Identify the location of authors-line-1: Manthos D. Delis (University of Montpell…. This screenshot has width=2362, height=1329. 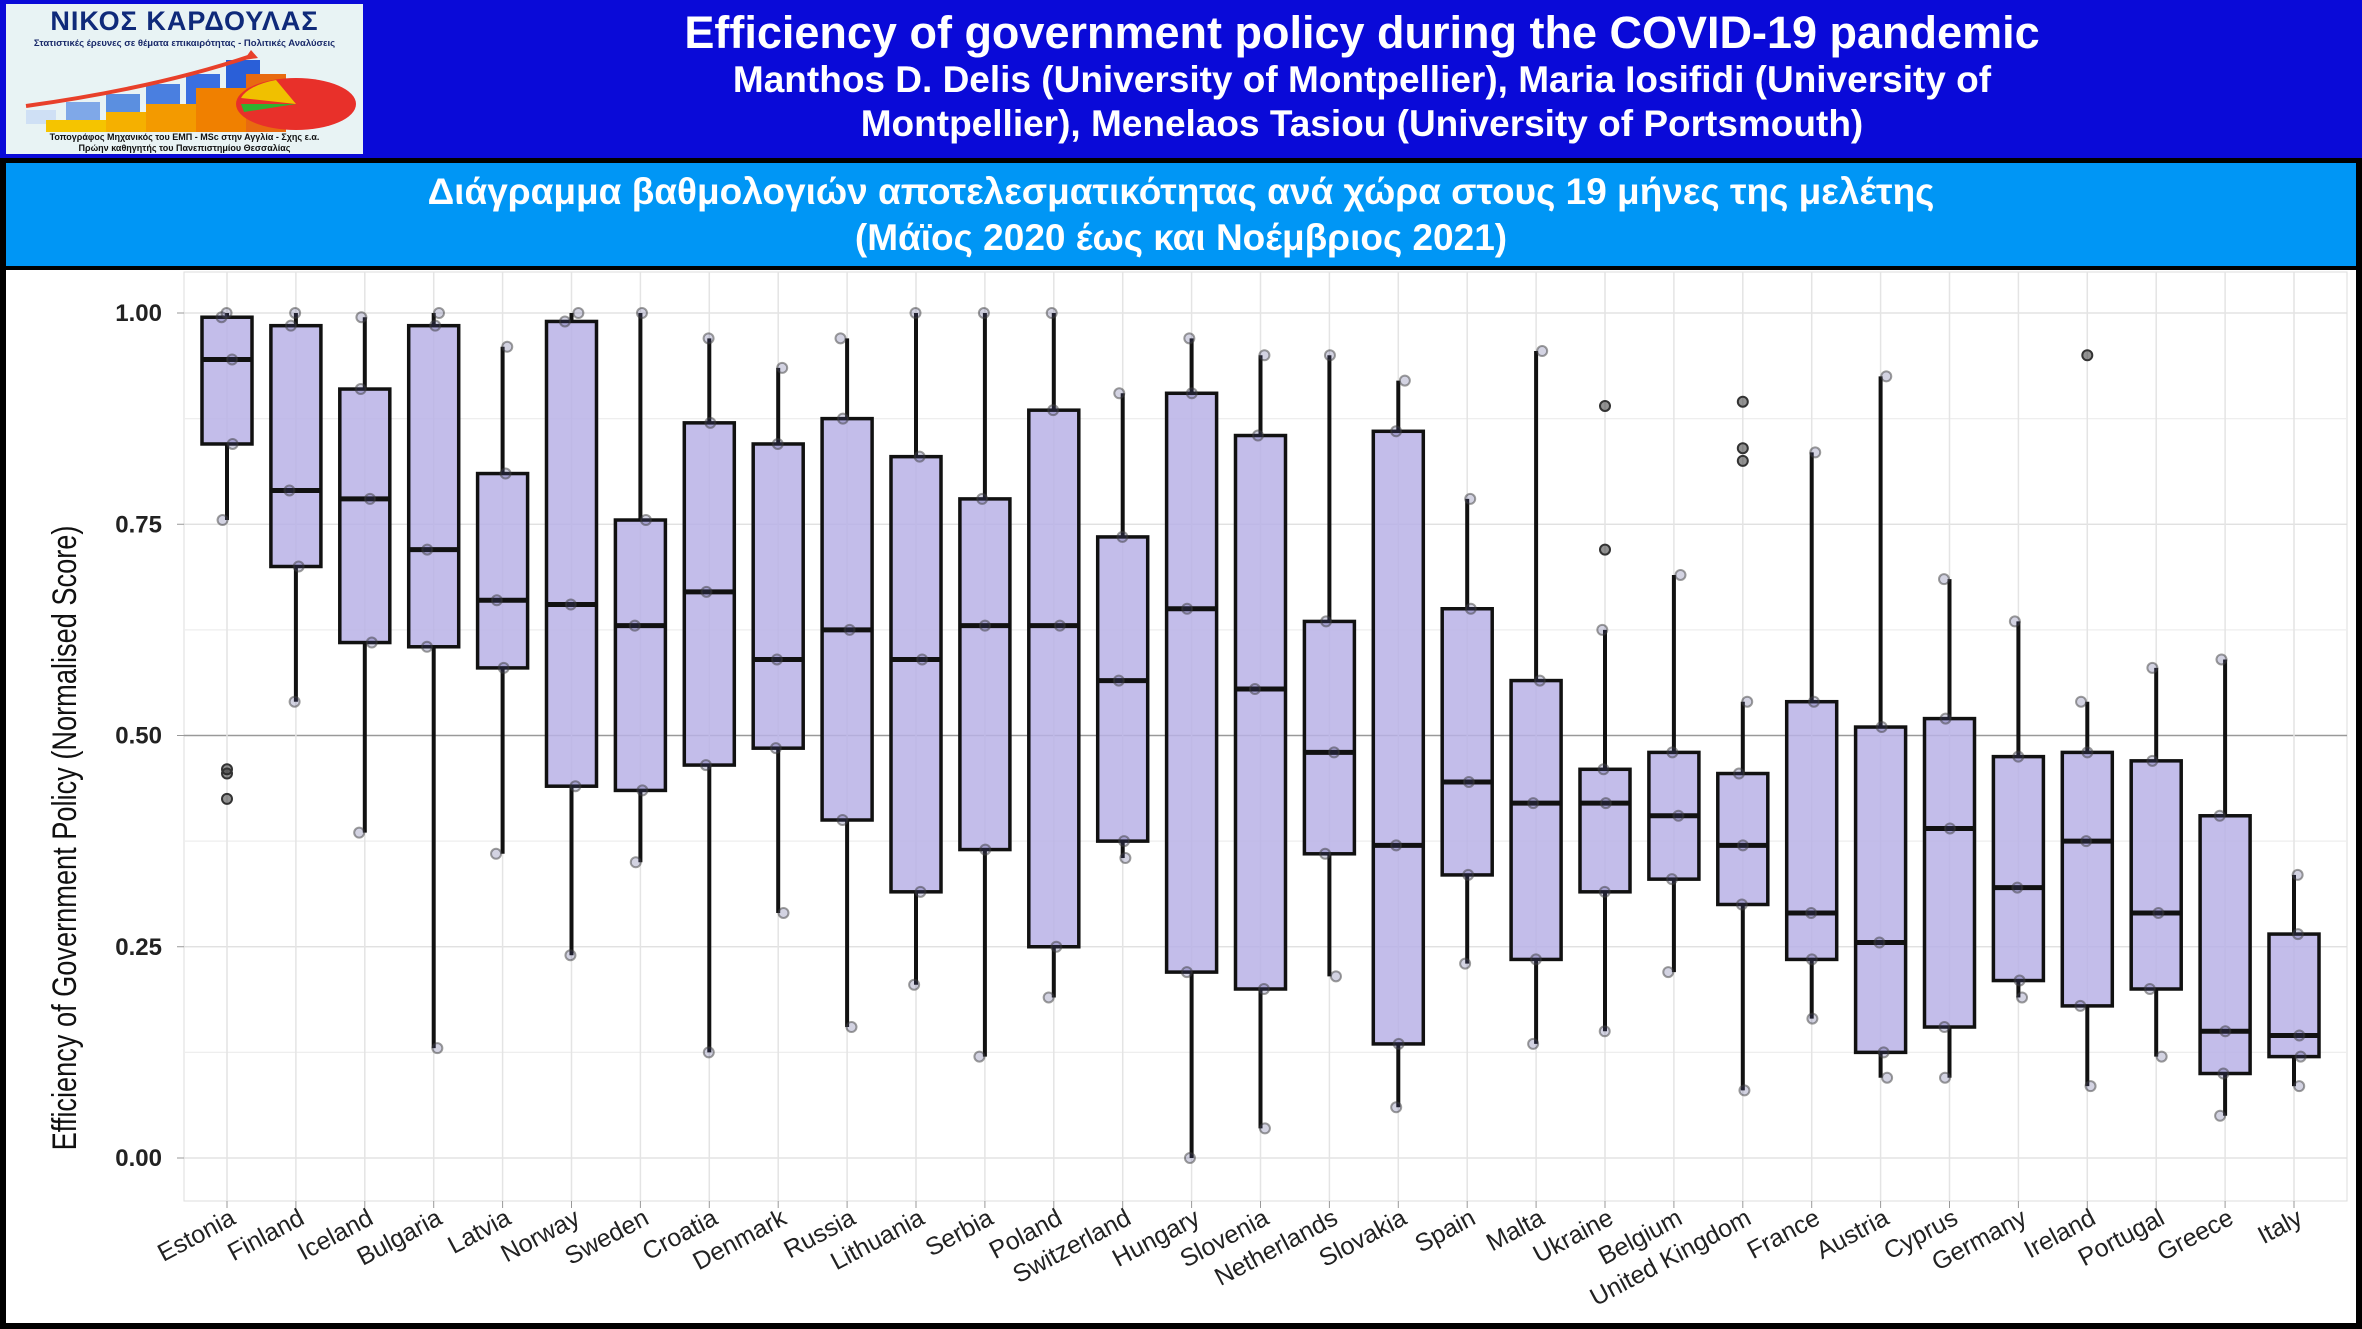
(1362, 80).